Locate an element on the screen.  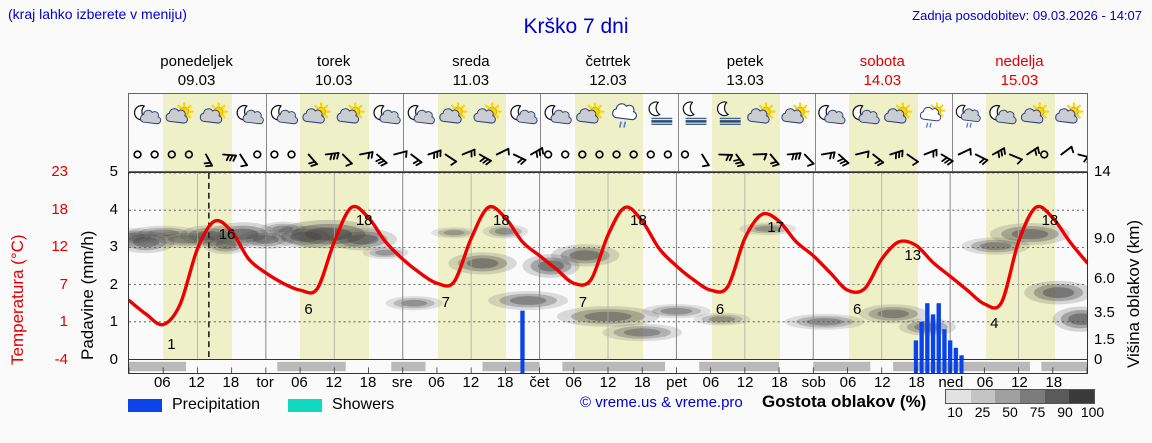
temperature-extreme-label: 13 is located at coordinates (913, 255).